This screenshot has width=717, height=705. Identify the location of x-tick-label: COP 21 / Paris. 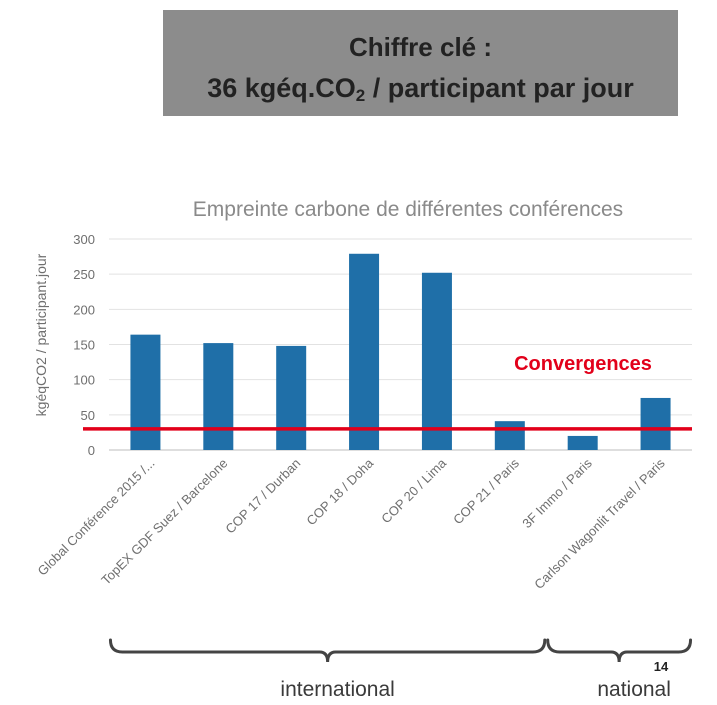
(486, 491).